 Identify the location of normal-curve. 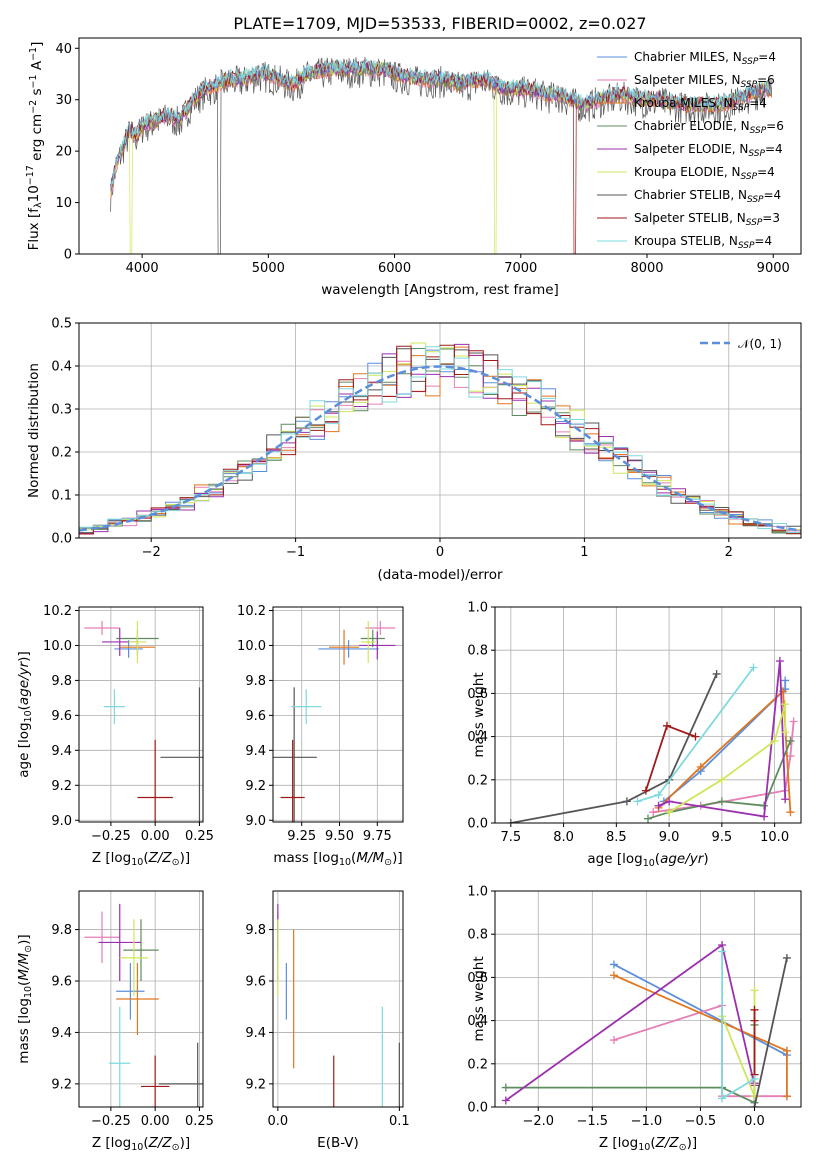
(440, 448).